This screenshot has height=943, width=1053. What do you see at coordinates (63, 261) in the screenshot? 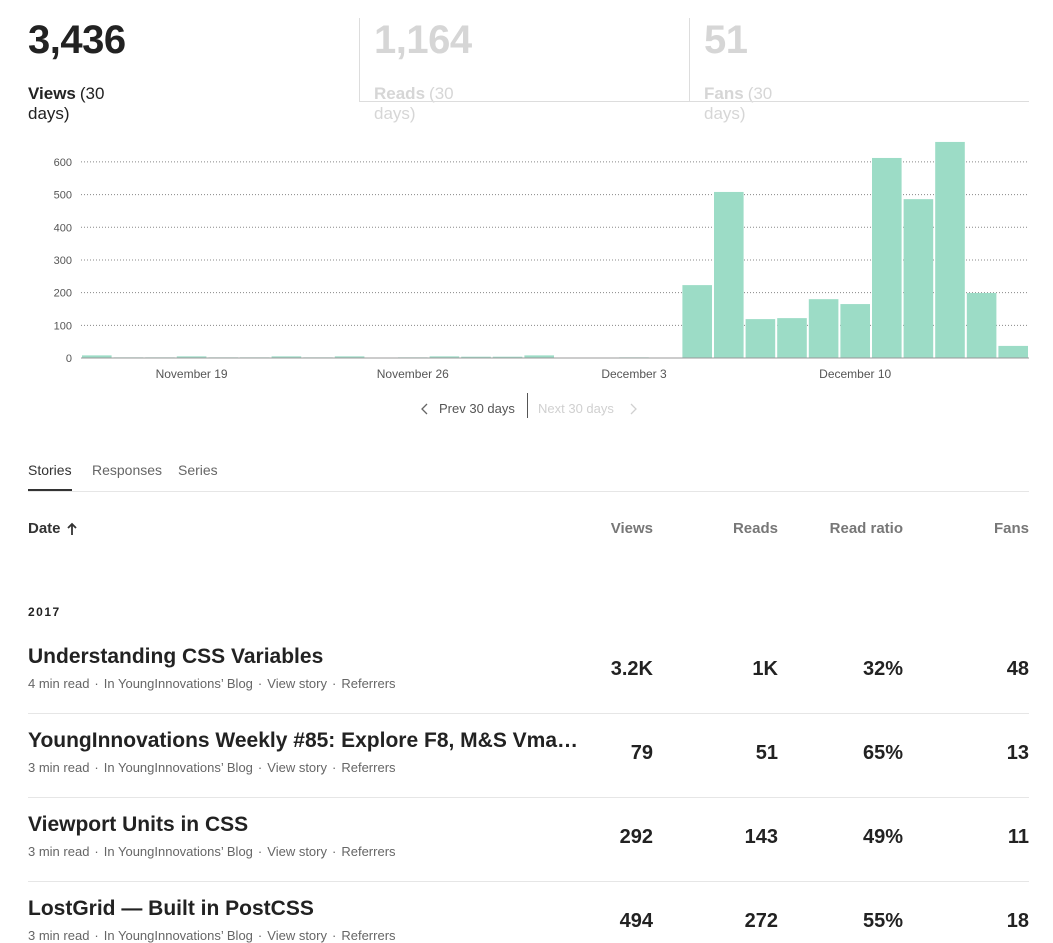
I see `y-tick-label: 300` at bounding box center [63, 261].